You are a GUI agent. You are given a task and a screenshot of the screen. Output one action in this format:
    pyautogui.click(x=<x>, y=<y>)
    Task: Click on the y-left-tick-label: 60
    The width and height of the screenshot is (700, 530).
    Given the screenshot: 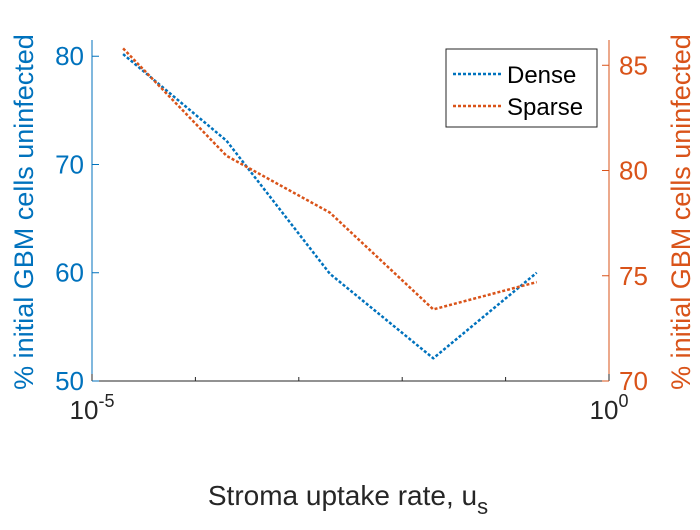 What is the action you would take?
    pyautogui.click(x=69, y=273)
    